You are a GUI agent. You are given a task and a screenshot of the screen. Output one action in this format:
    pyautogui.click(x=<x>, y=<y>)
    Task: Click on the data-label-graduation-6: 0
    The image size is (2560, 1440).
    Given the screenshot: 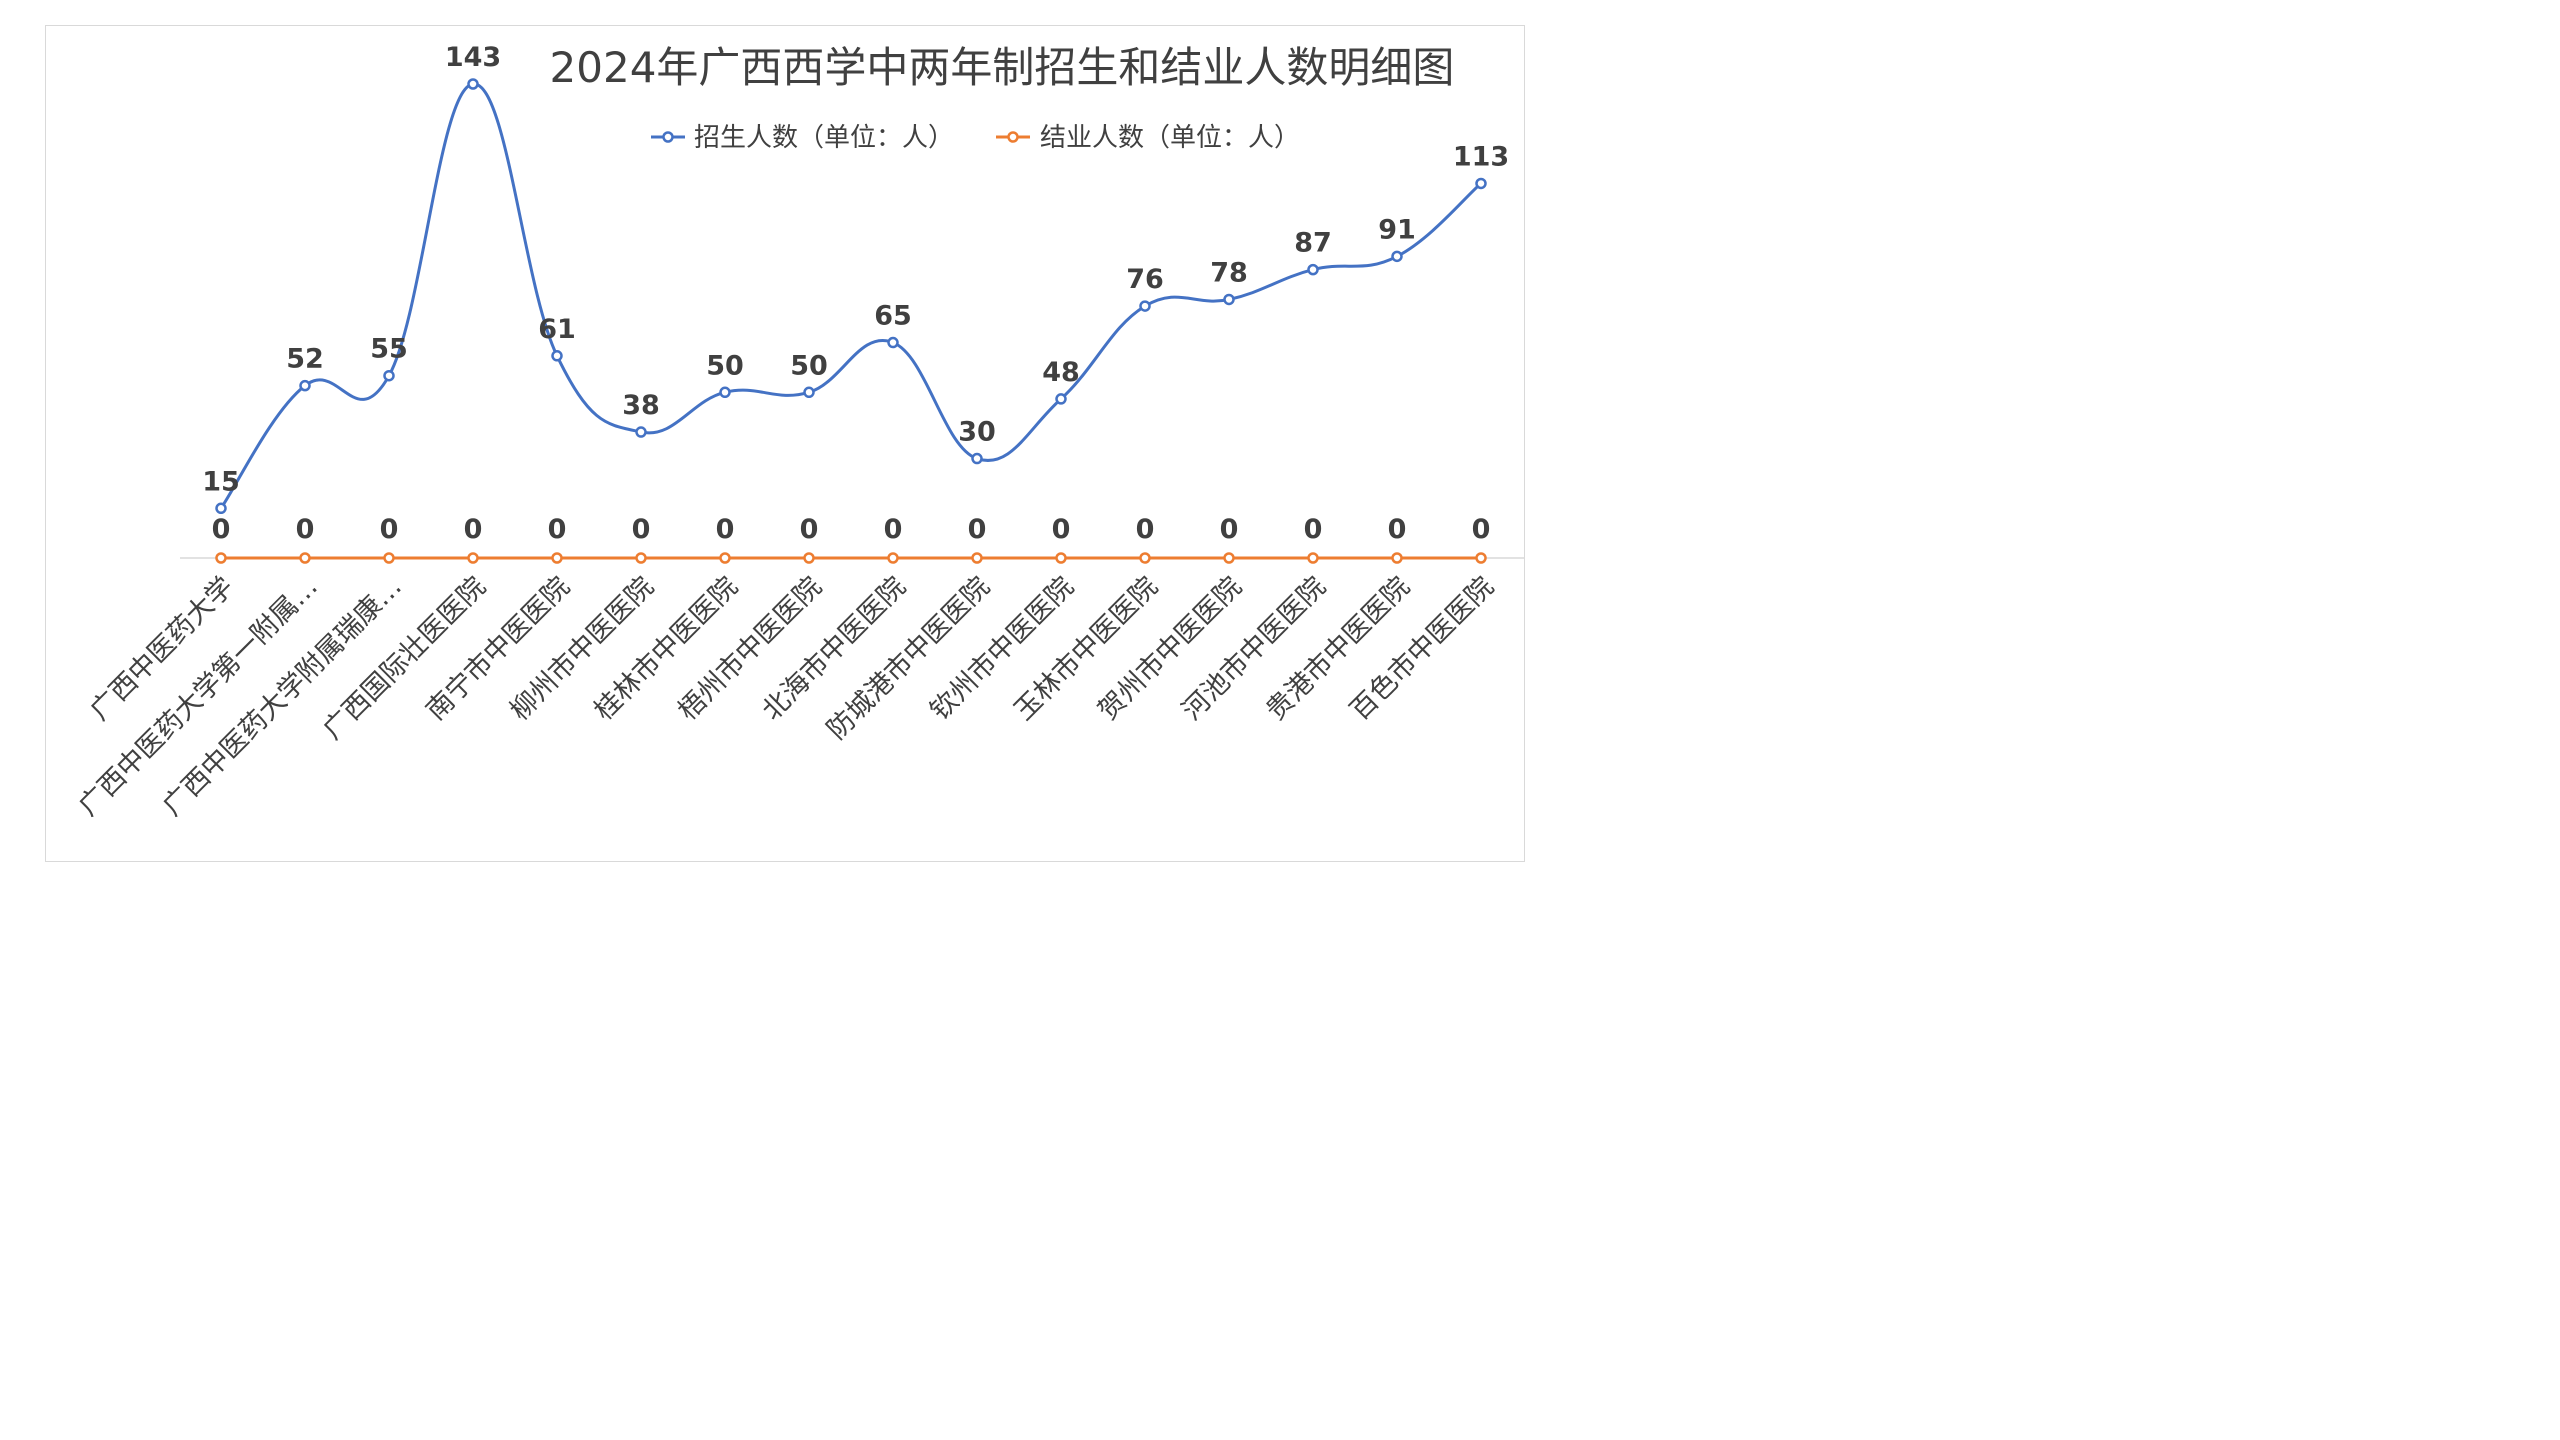 What is the action you would take?
    pyautogui.click(x=725, y=529)
    